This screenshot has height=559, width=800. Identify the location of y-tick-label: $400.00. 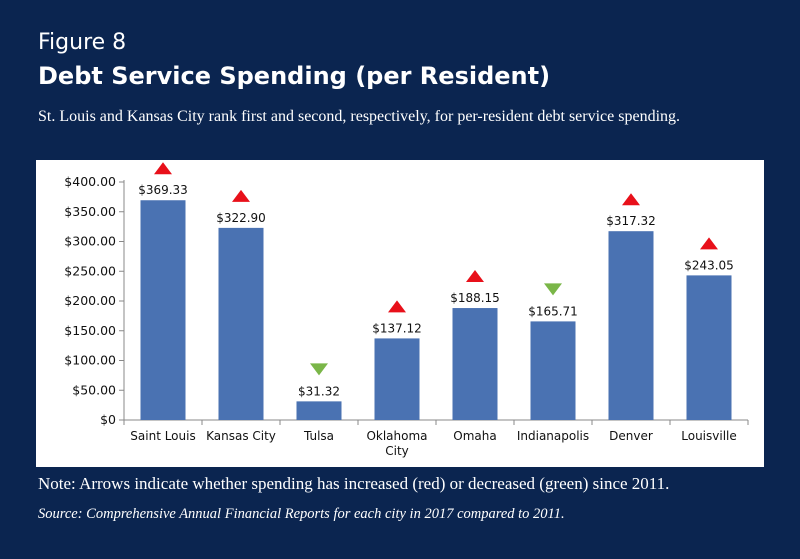
(90, 181).